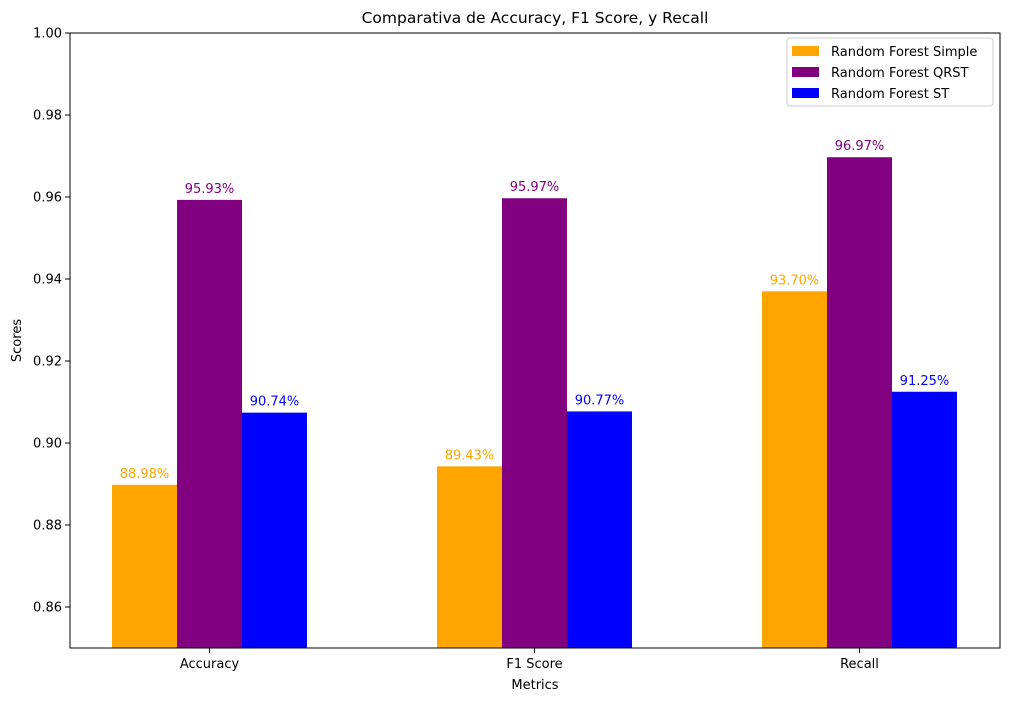 The width and height of the screenshot is (1010, 701). Describe the element at coordinates (600, 400) in the screenshot. I see `bar-data-label: 90.77%` at that location.